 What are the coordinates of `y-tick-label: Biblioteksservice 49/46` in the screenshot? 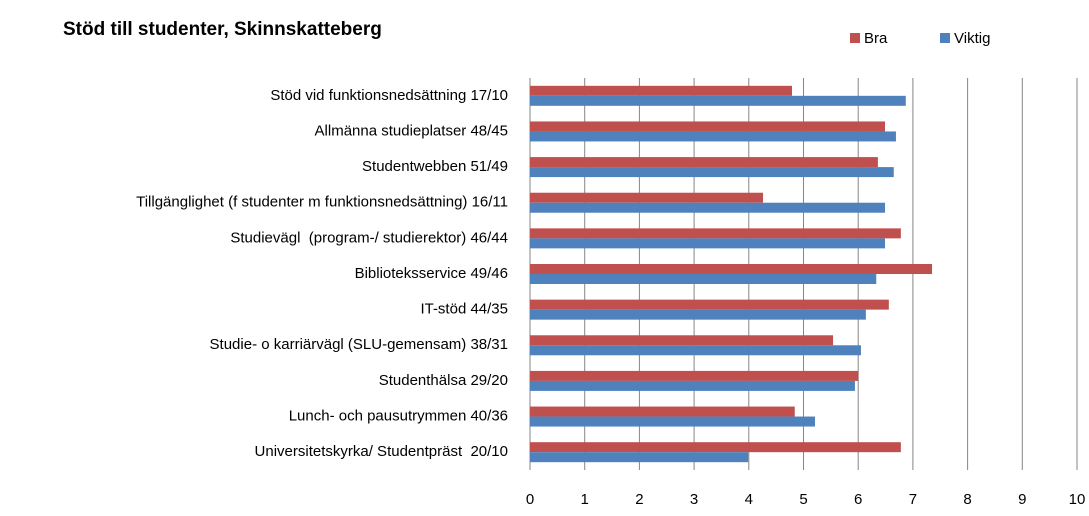 It's located at (431, 273).